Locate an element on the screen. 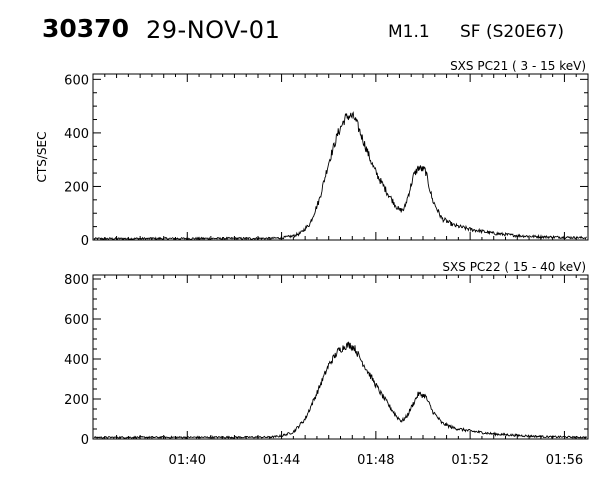 The image size is (600, 480). x-tick-label: 01:48 is located at coordinates (375, 460).